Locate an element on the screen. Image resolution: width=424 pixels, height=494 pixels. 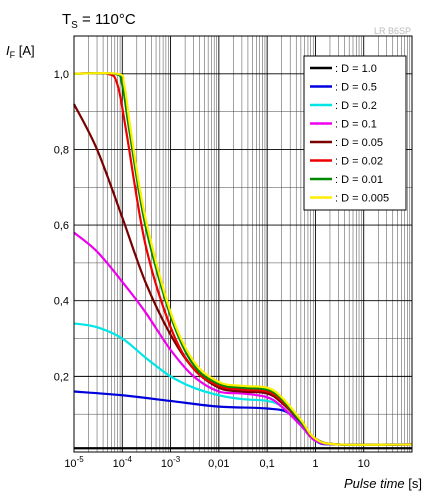
legend-label: : D = 0.1 is located at coordinates (356, 125).